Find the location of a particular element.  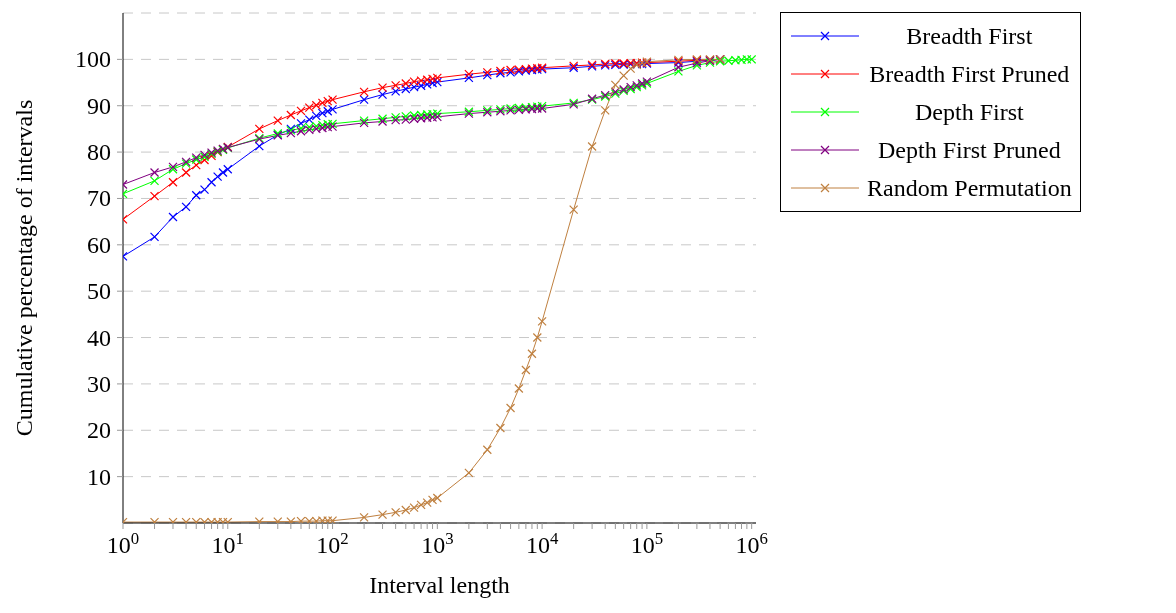

y-tick-label: 70 is located at coordinates (99, 198).